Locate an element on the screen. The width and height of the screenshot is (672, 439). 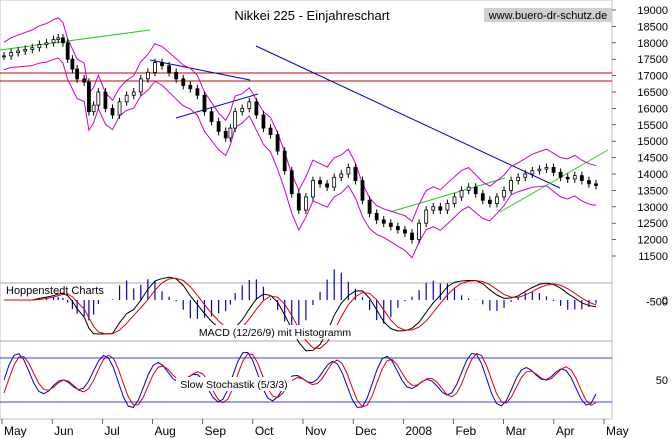
price-tick-label: 16500 is located at coordinates (652, 93).